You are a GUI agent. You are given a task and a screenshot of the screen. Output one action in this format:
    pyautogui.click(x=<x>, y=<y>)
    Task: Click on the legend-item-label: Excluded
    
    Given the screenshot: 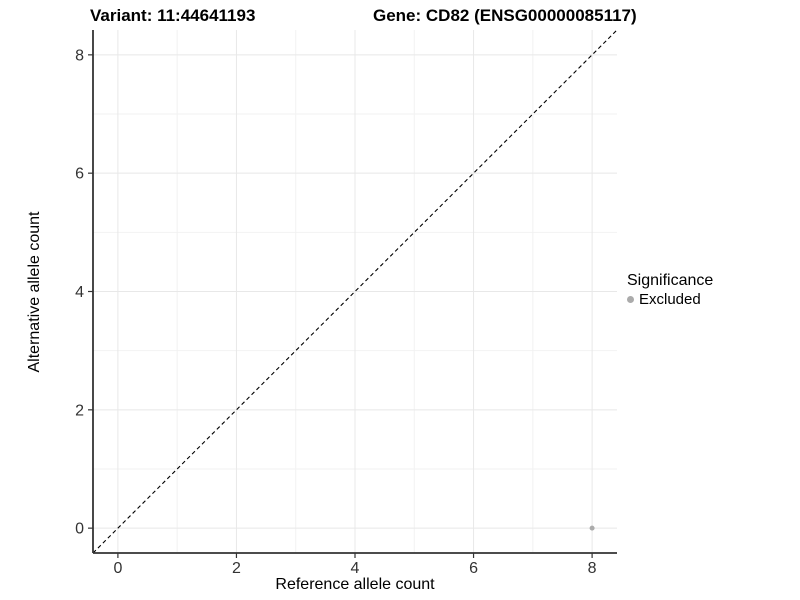 What is the action you would take?
    pyautogui.click(x=670, y=299)
    